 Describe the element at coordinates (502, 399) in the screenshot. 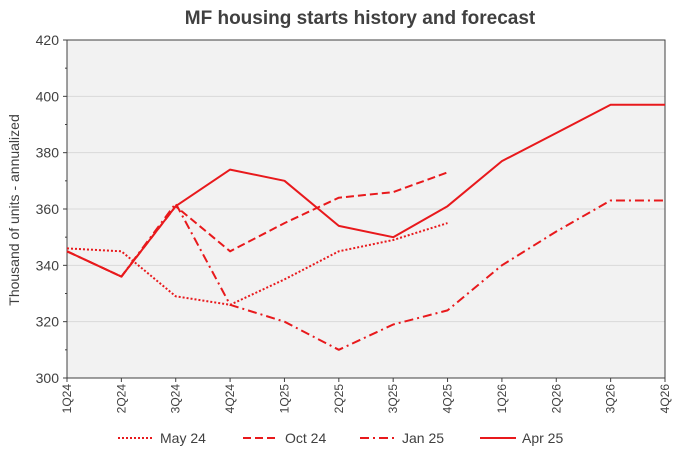

I see `x-tick-label: 1Q26` at that location.